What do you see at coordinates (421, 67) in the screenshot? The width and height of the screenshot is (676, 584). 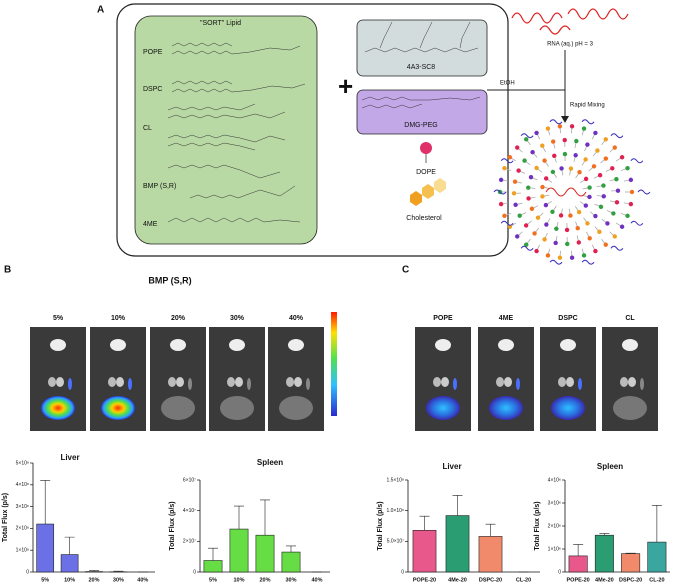 I see `ionizable-label: 4A3-SC8` at bounding box center [421, 67].